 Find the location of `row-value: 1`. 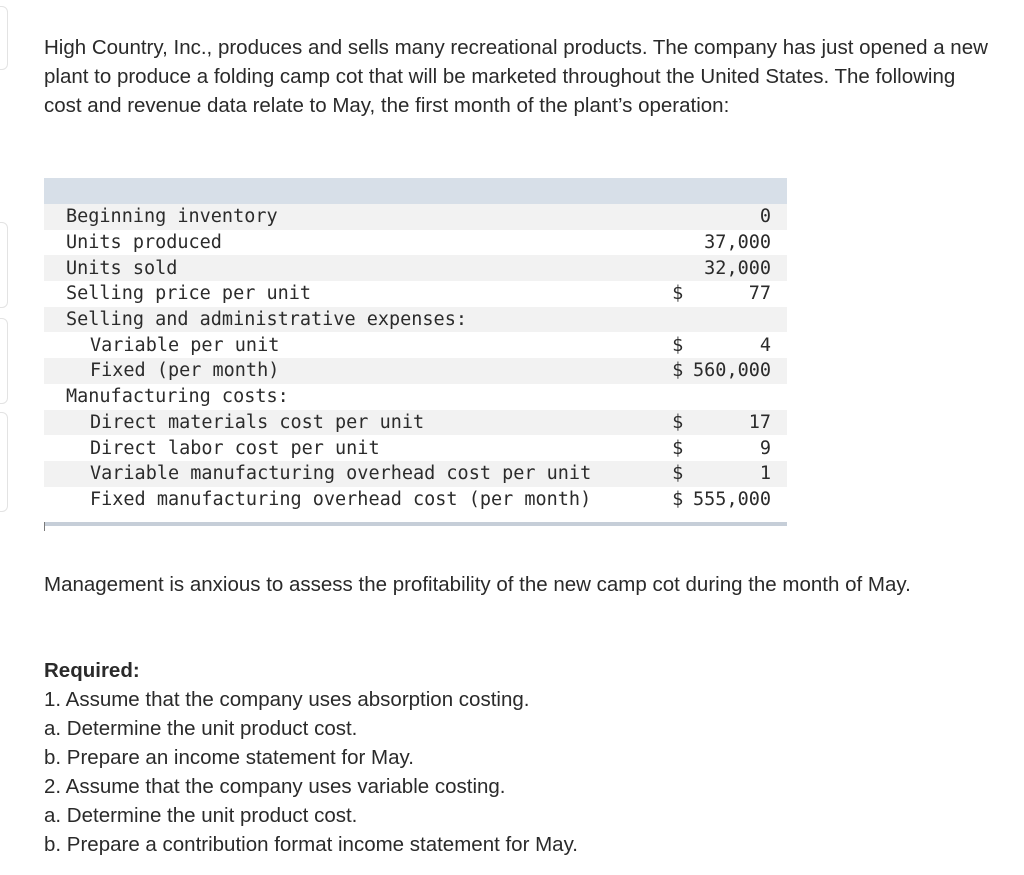

row-value: 1 is located at coordinates (740, 473).